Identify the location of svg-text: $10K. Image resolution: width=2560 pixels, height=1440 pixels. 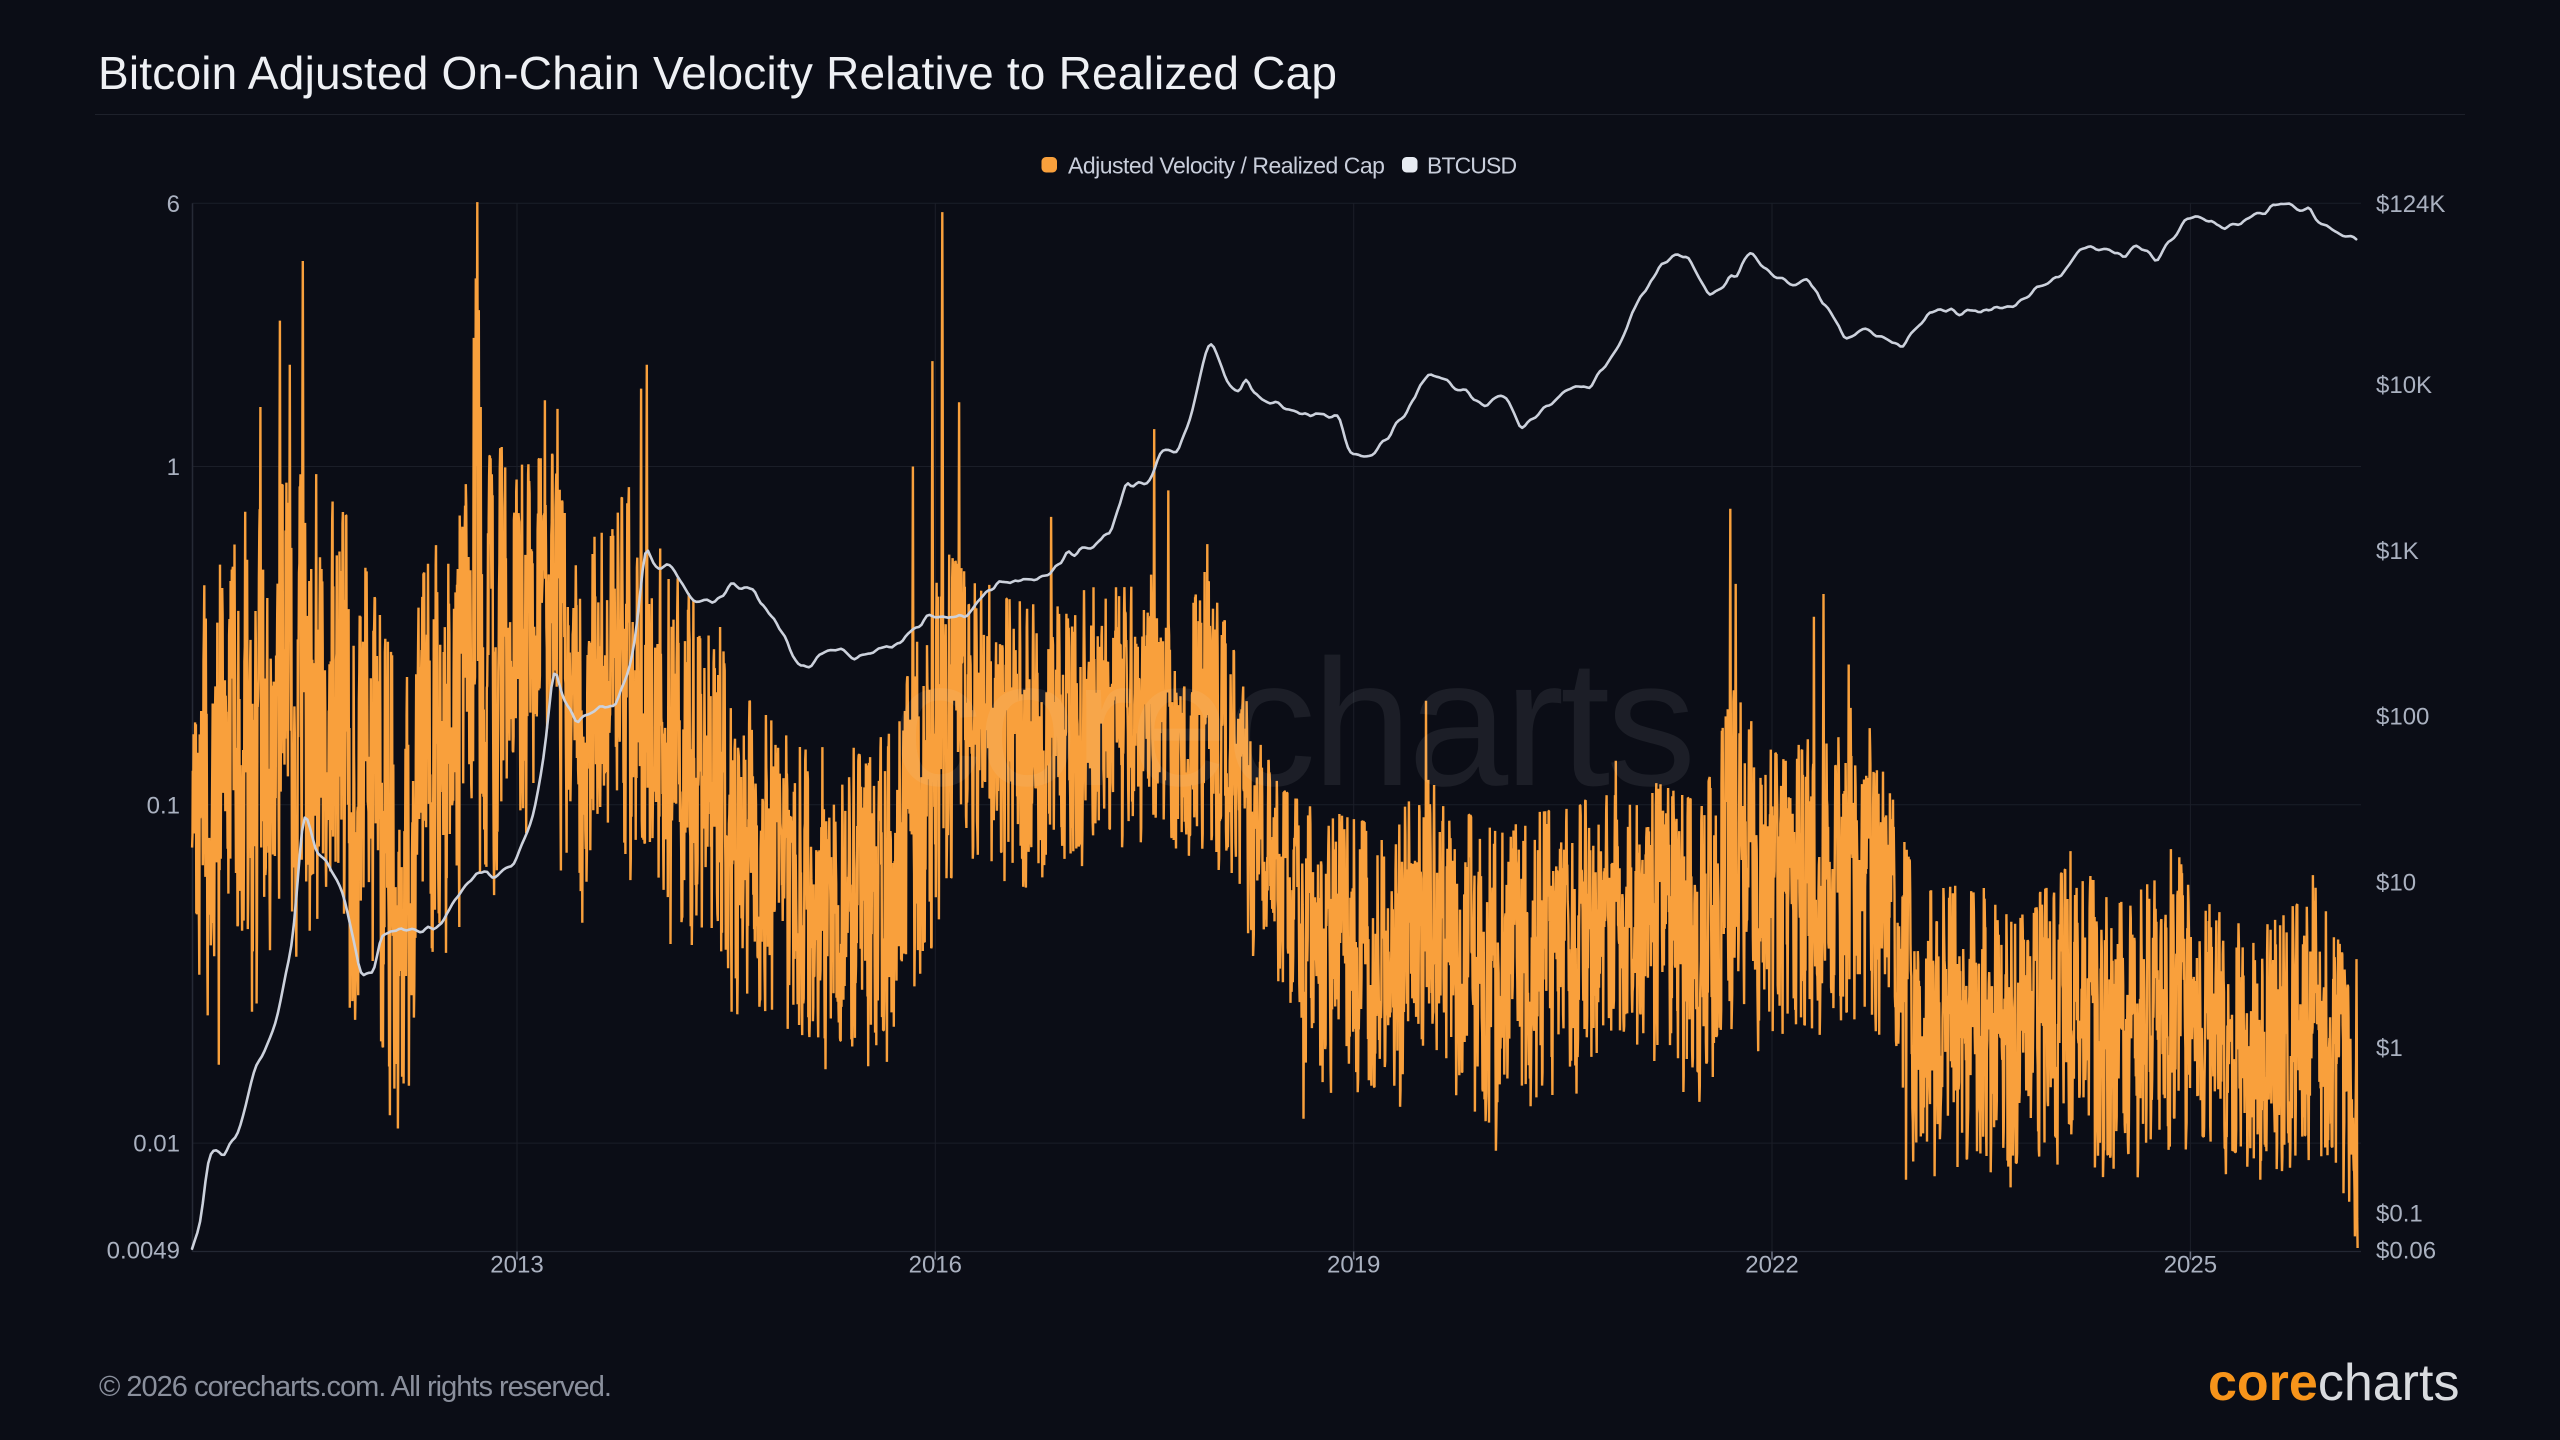
(2404, 385).